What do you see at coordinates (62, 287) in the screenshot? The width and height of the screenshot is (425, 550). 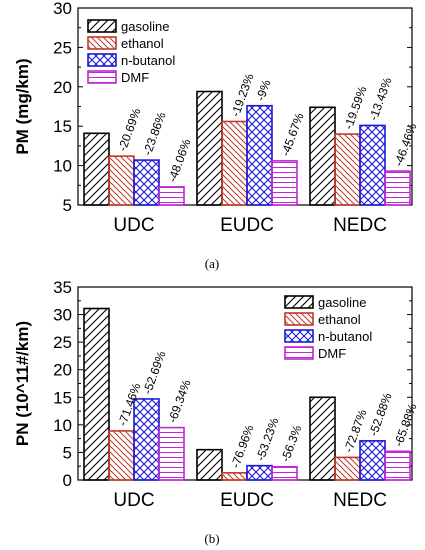 I see `y-tick-label: 35` at bounding box center [62, 287].